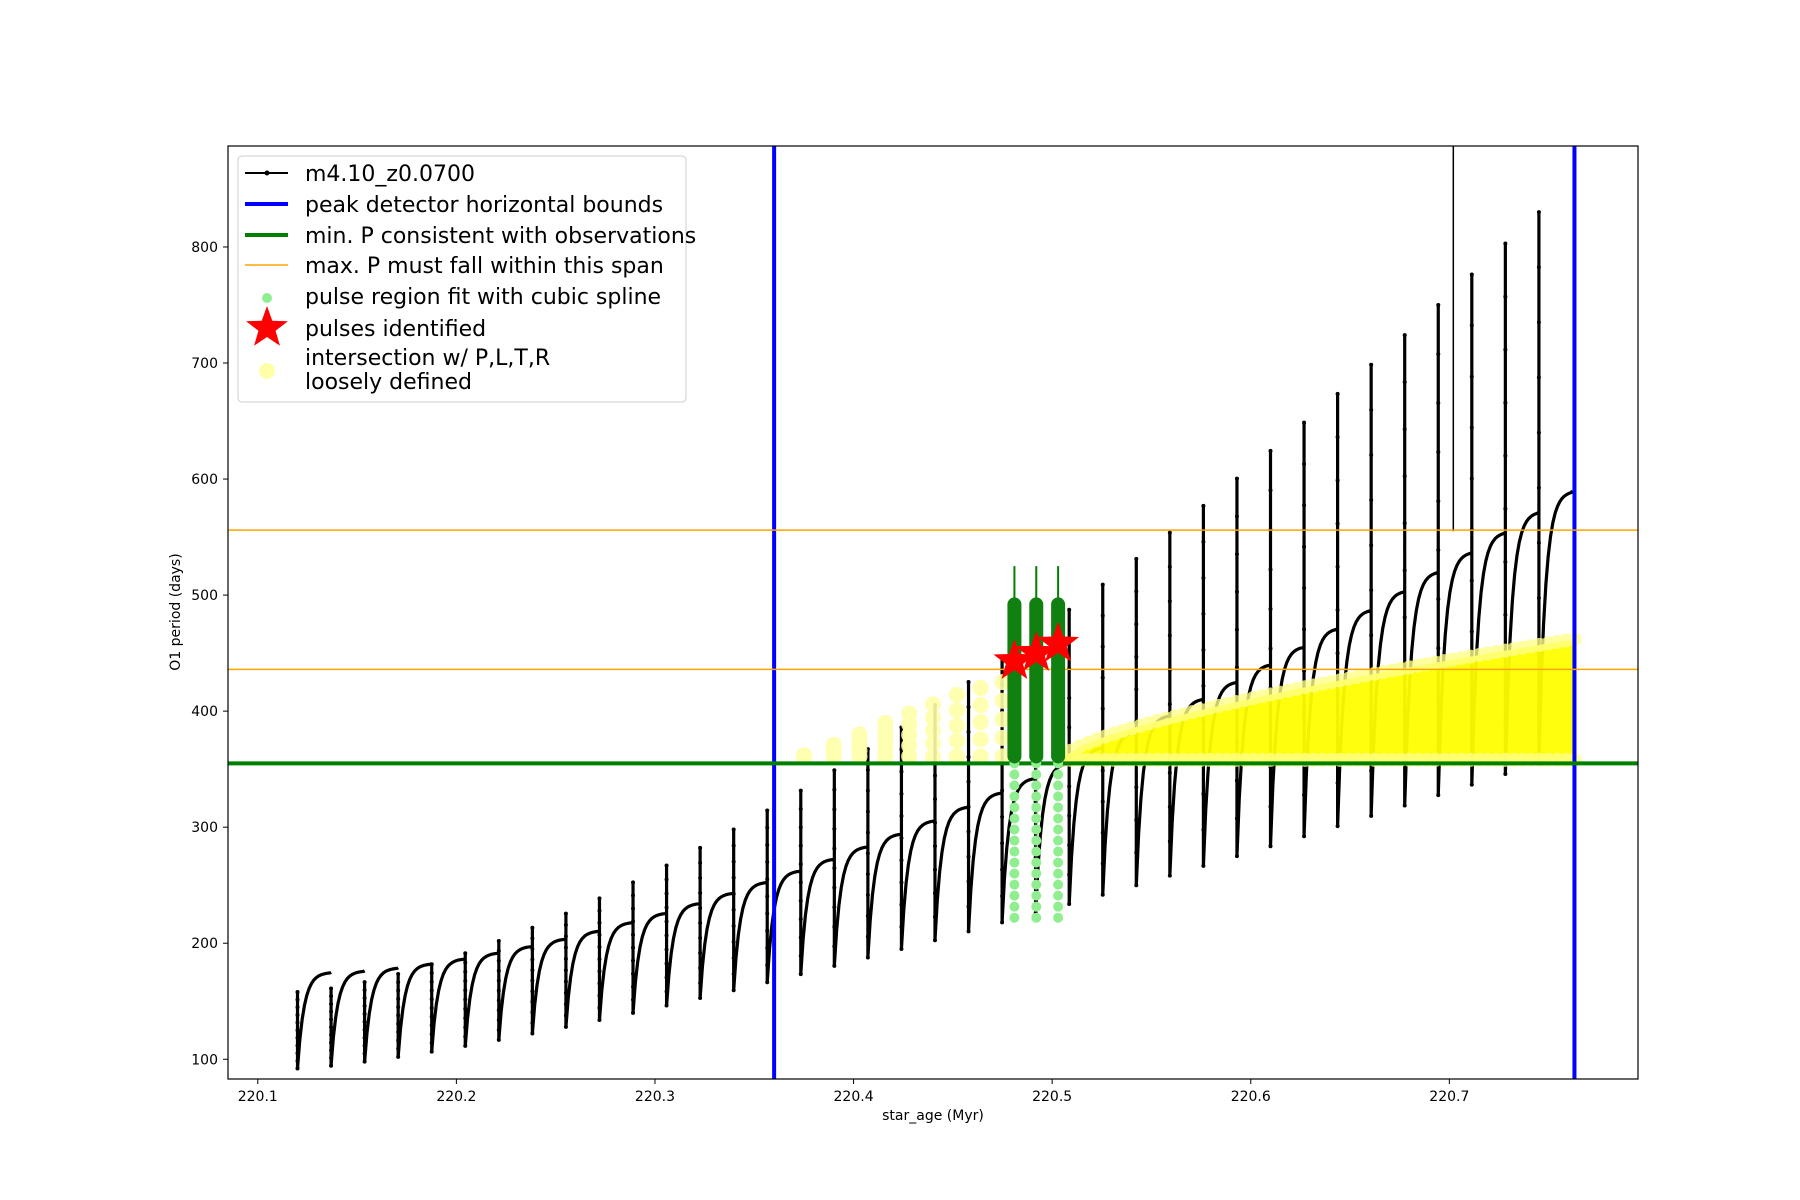  I want to click on legend-label: pulses identified, so click(395, 329).